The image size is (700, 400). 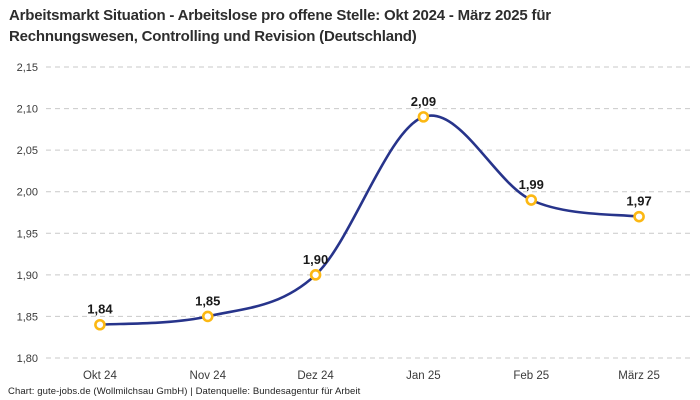 What do you see at coordinates (27, 151) in the screenshot?
I see `y-axis-tick-label: 2,05` at bounding box center [27, 151].